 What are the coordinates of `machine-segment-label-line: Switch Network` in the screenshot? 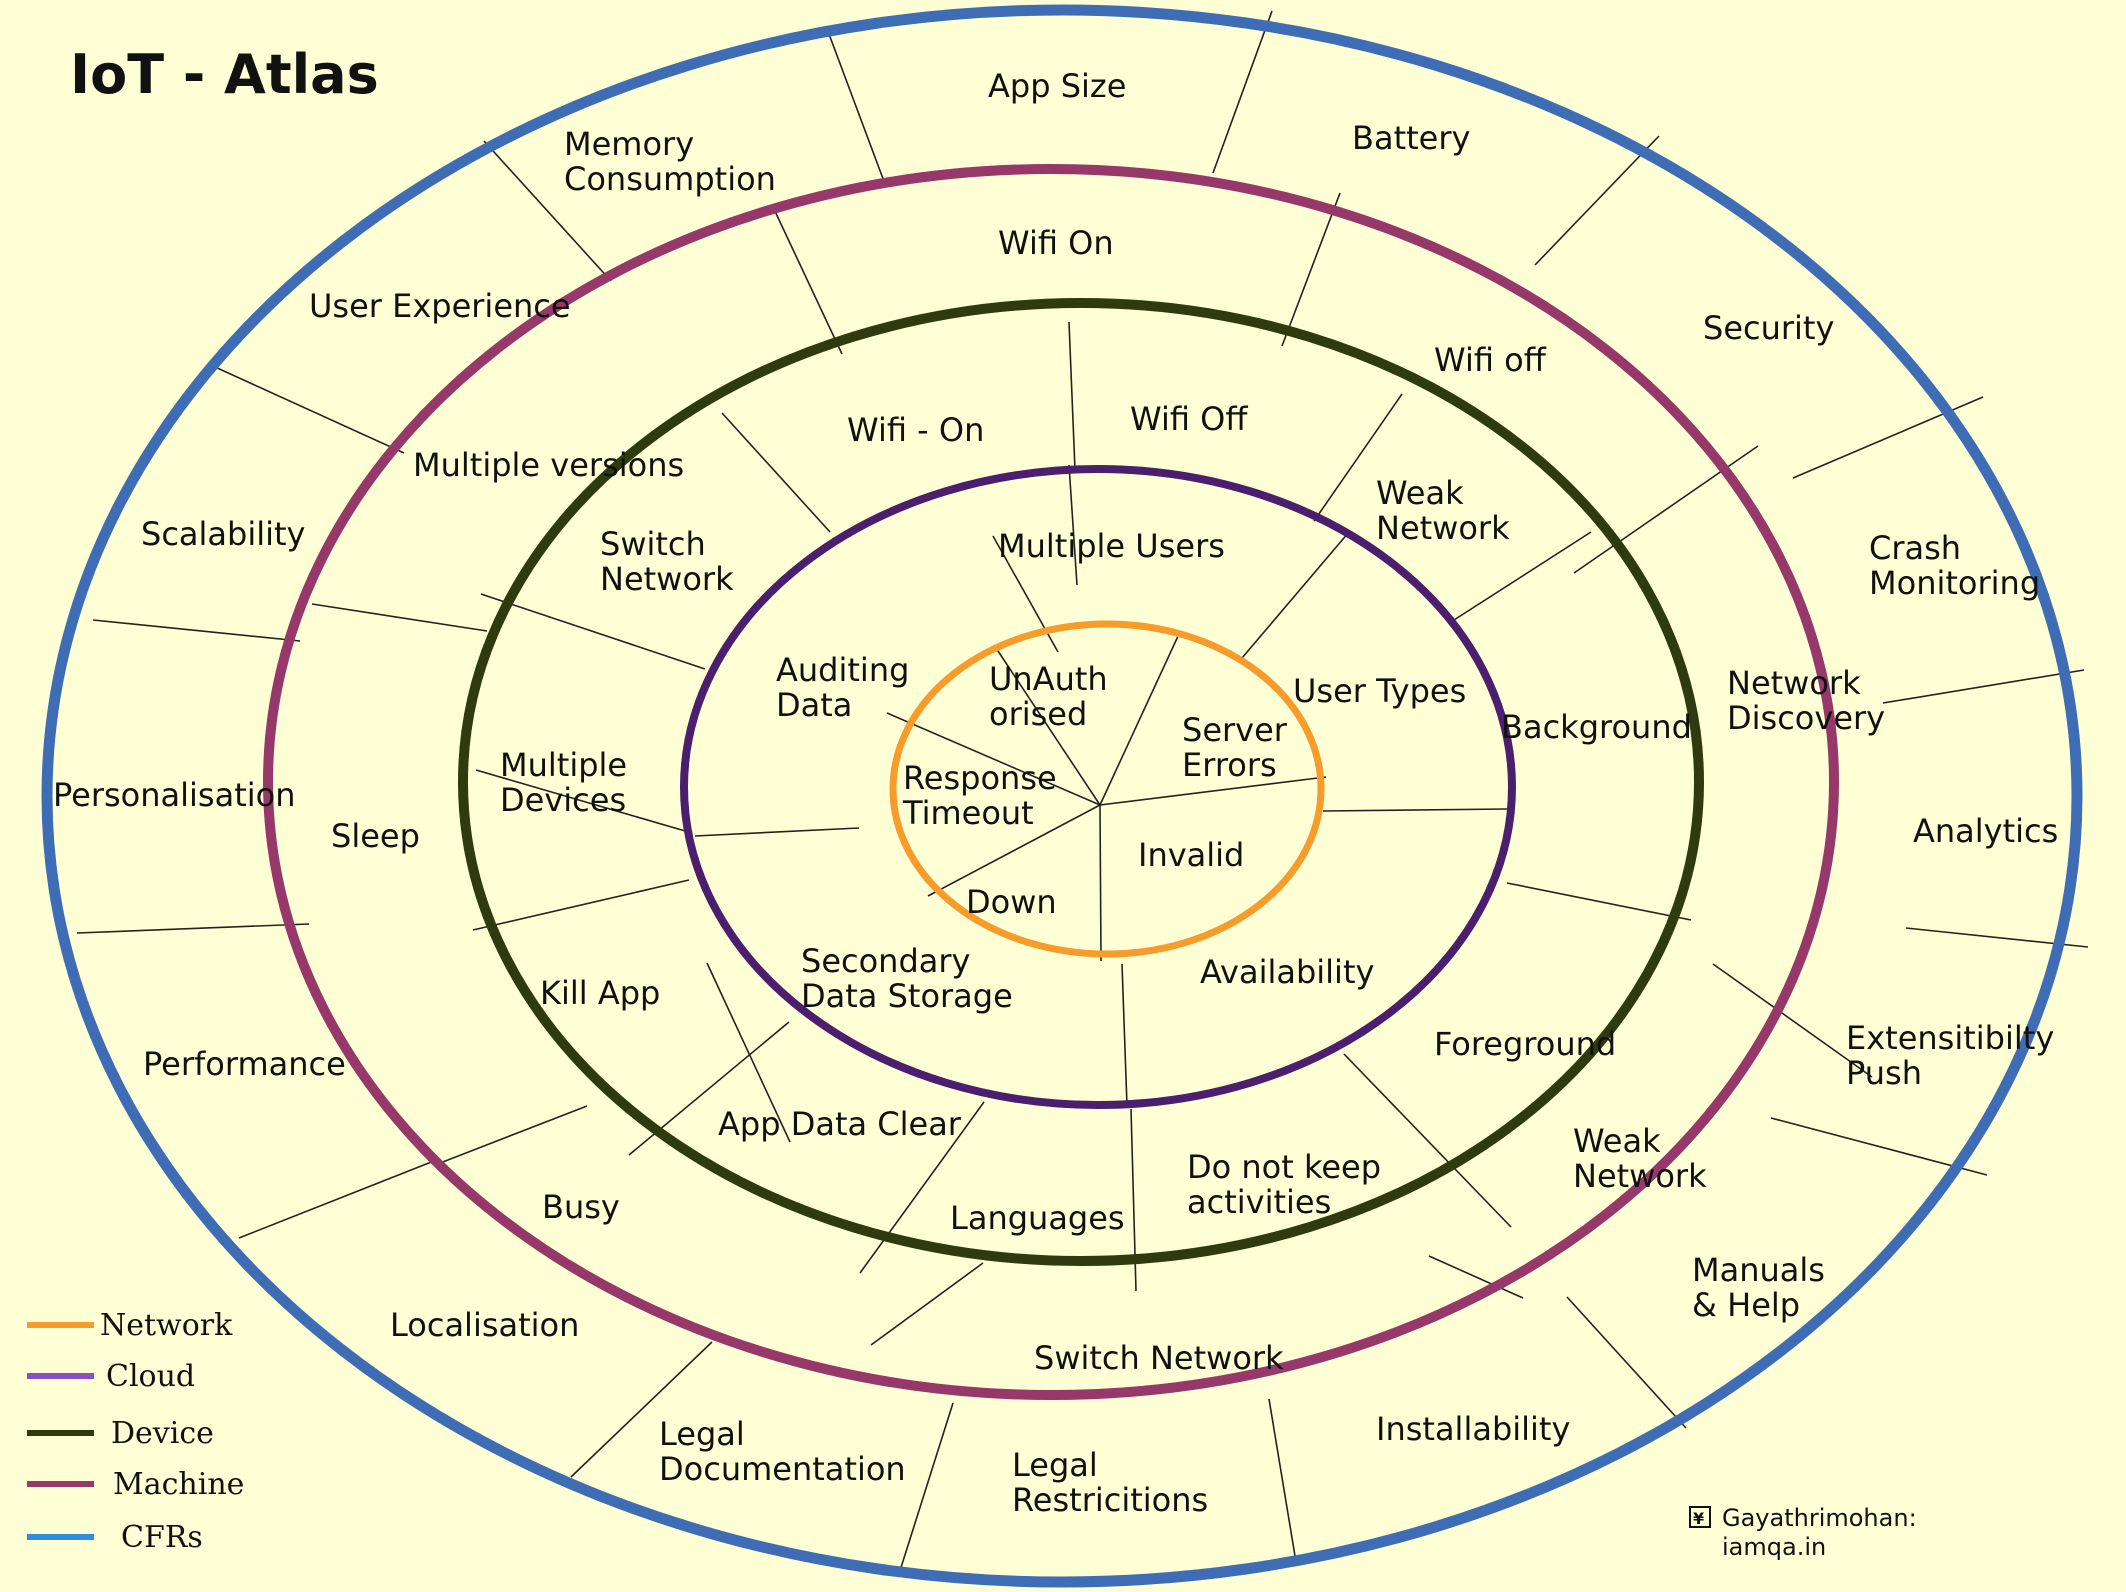 It's located at (1159, 1358).